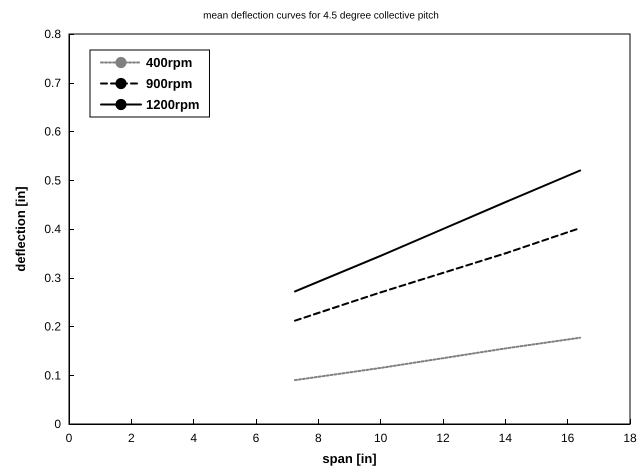 The height and width of the screenshot is (476, 642). Describe the element at coordinates (381, 438) in the screenshot. I see `x-tick-label: 10` at that location.